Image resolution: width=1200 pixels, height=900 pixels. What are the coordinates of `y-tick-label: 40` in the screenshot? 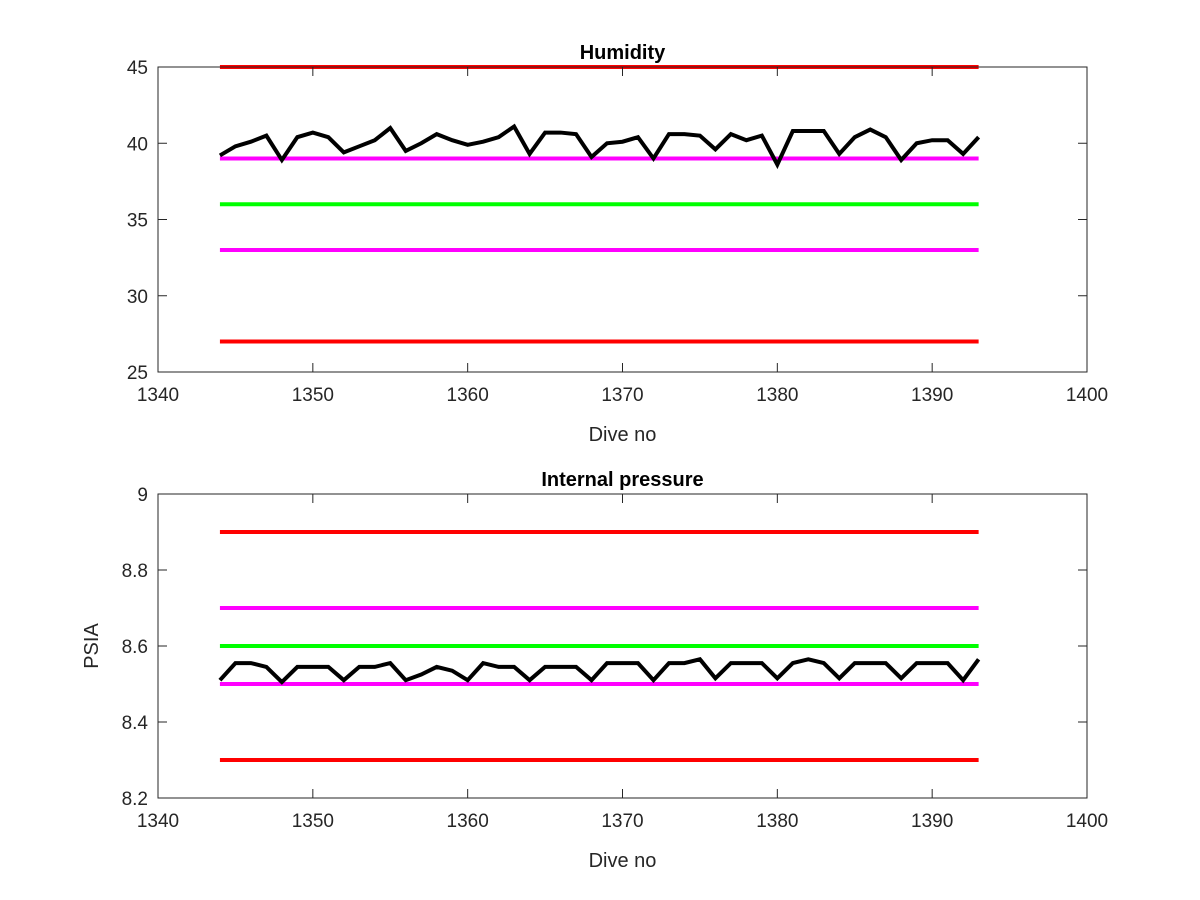 It's located at (137, 144).